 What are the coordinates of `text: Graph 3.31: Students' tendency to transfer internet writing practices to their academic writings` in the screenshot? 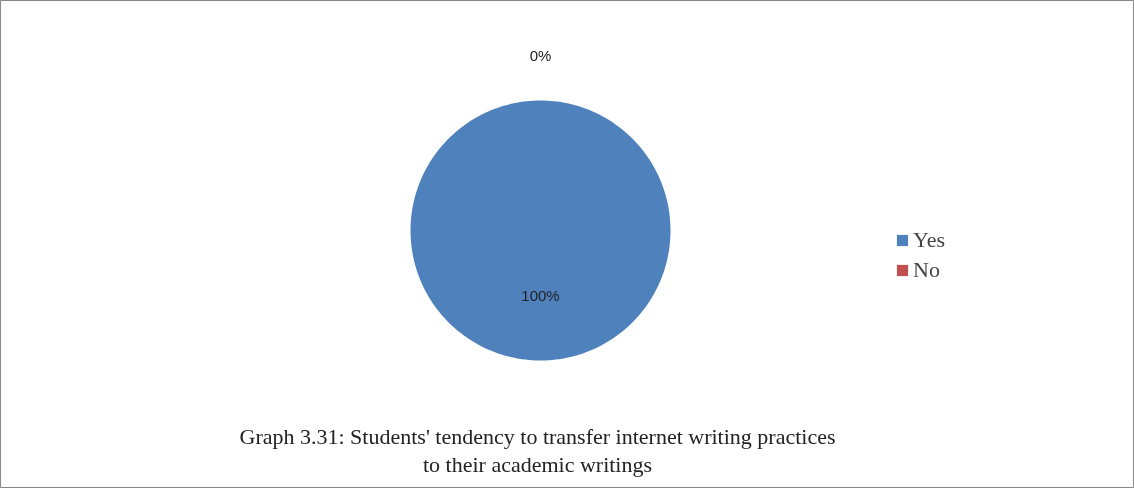 It's located at (537, 450).